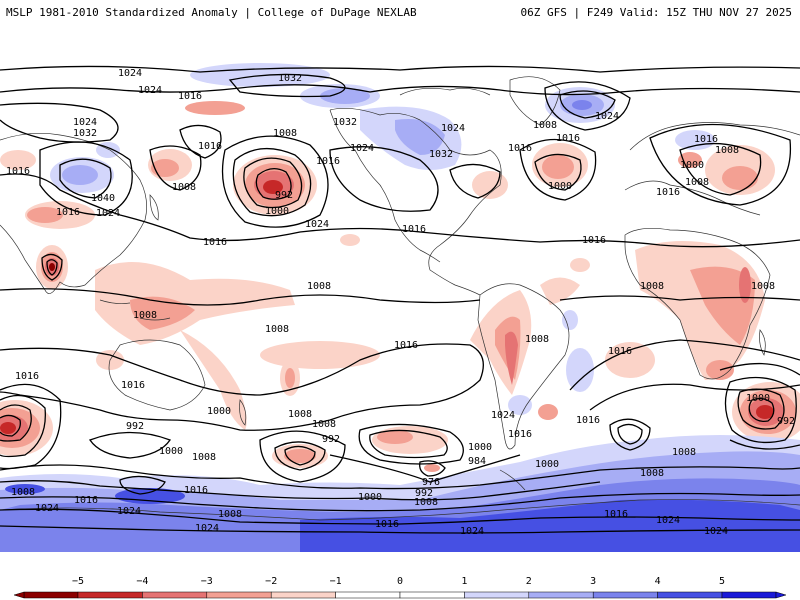  What do you see at coordinates (400, 581) in the screenshot?
I see `colorbar-tick-label: 0` at bounding box center [400, 581].